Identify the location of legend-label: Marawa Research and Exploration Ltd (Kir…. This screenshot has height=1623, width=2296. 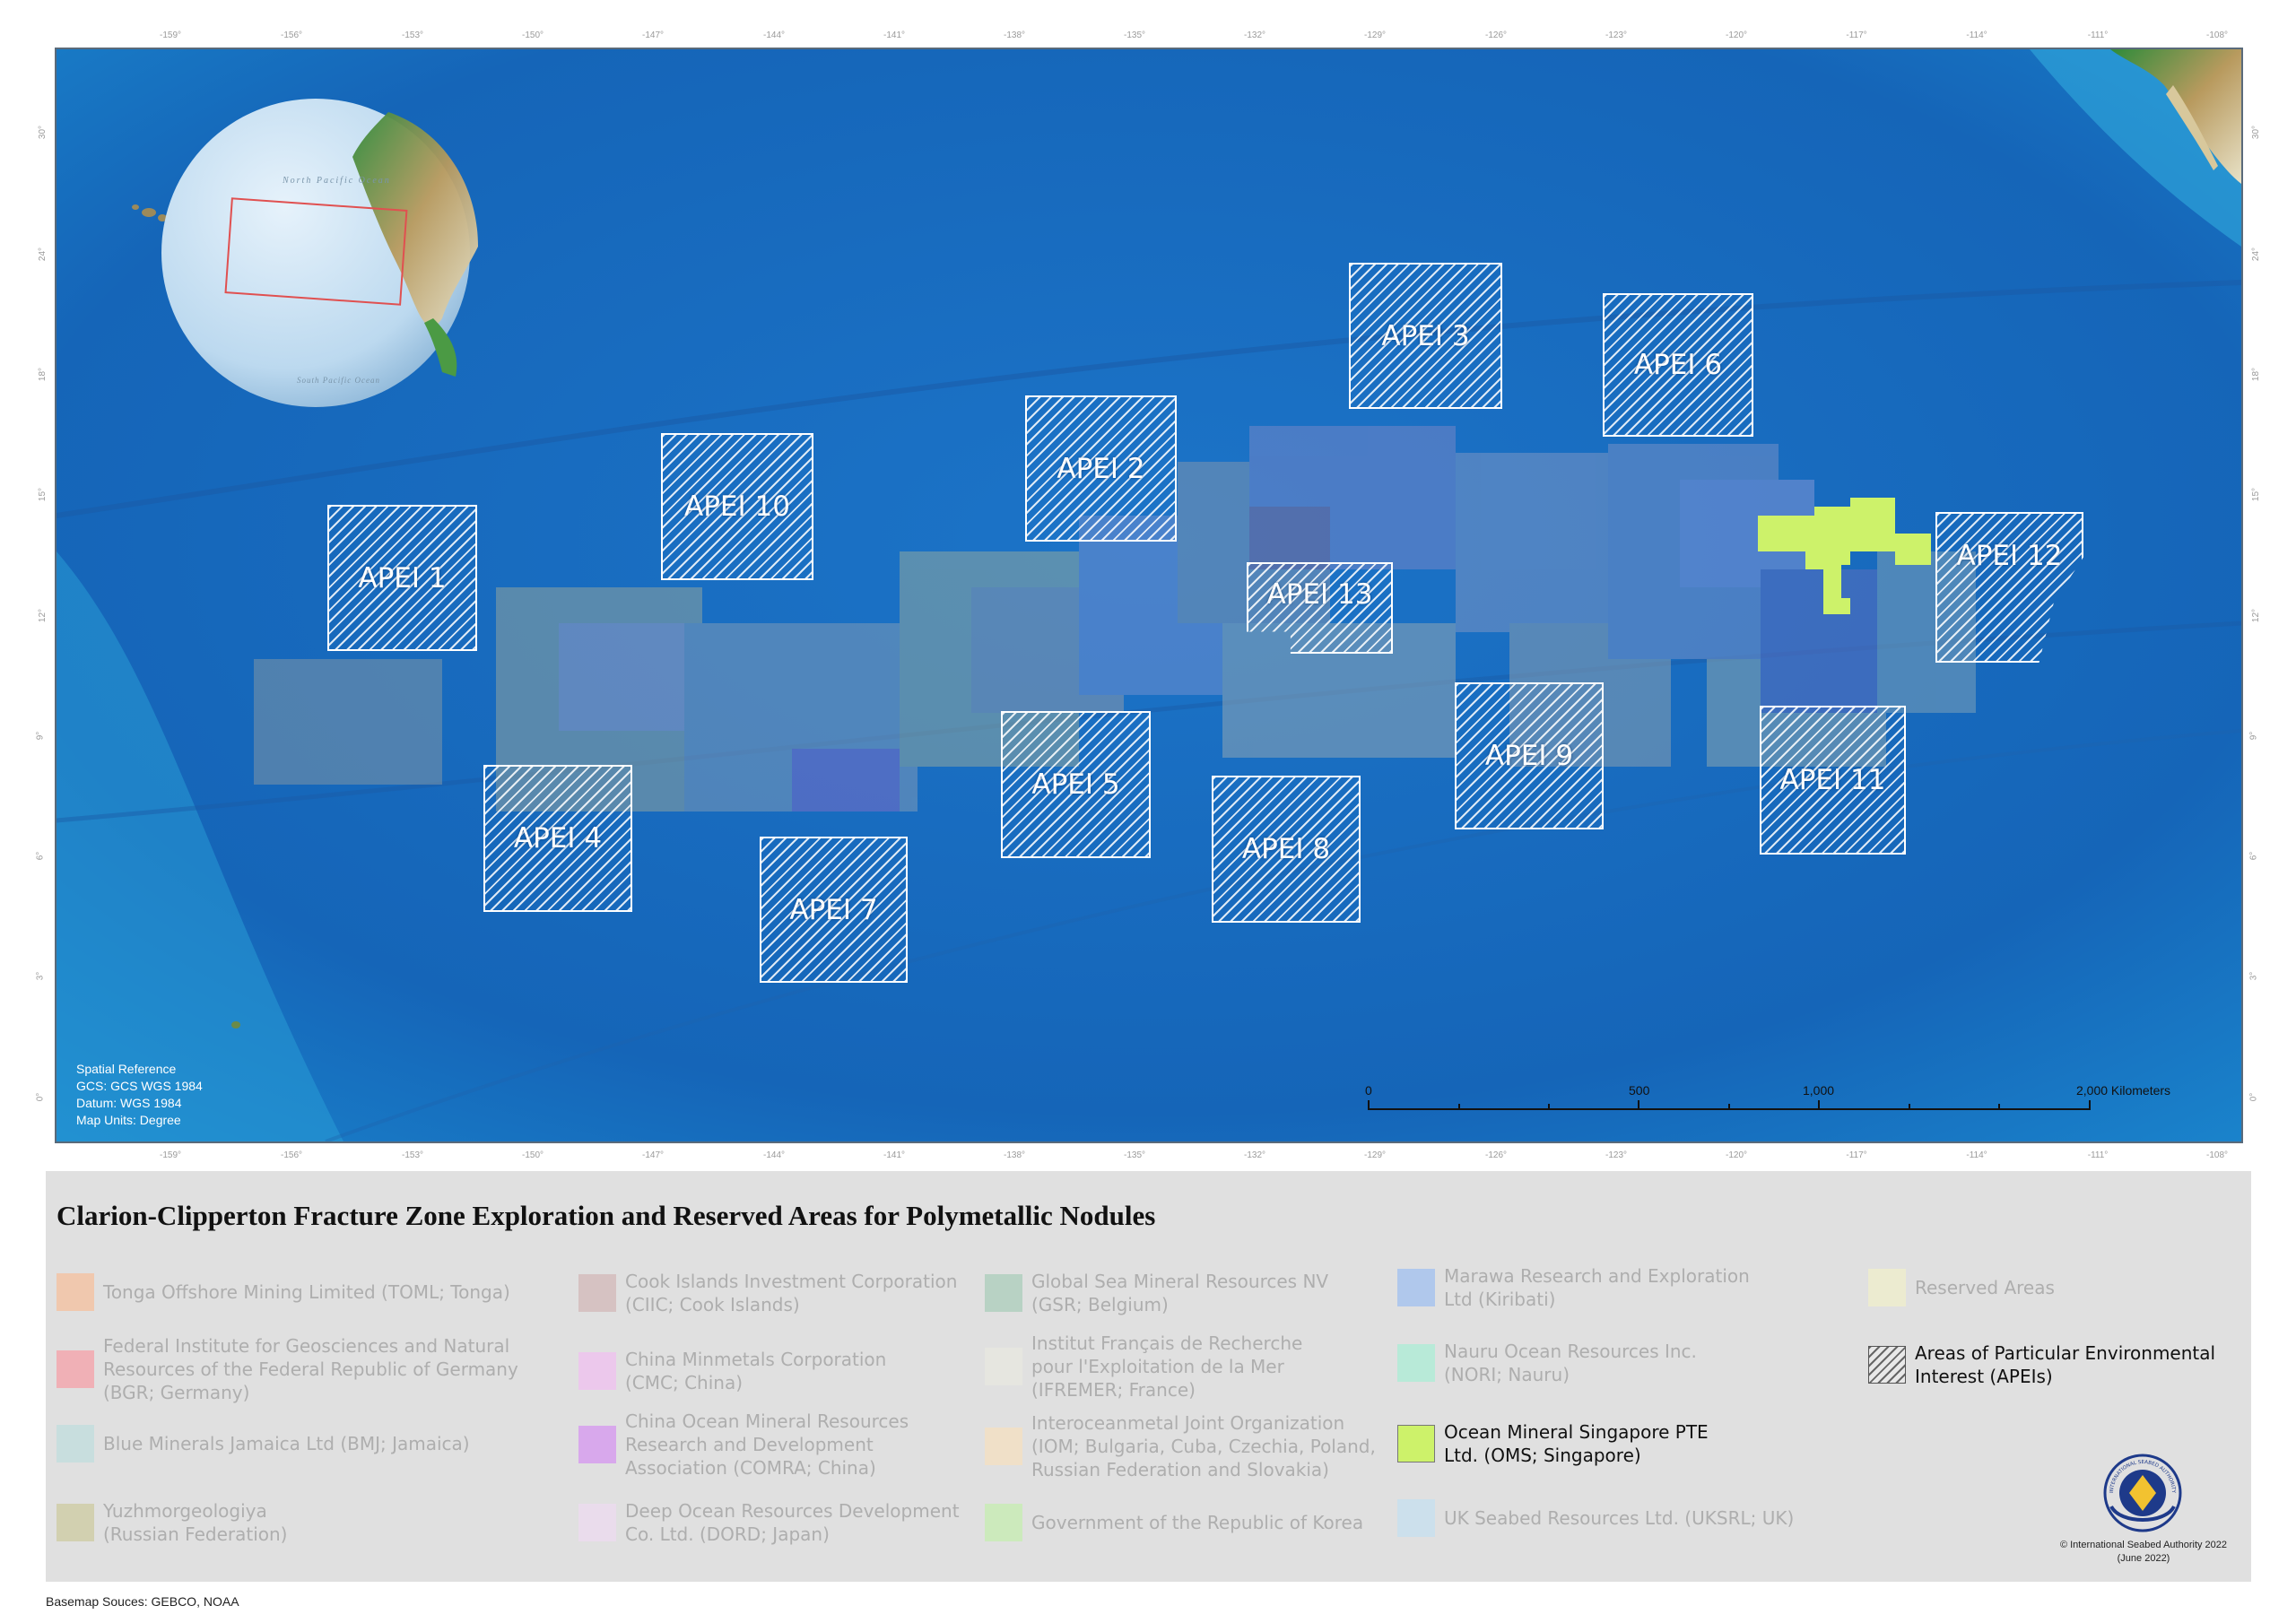
(1597, 1287).